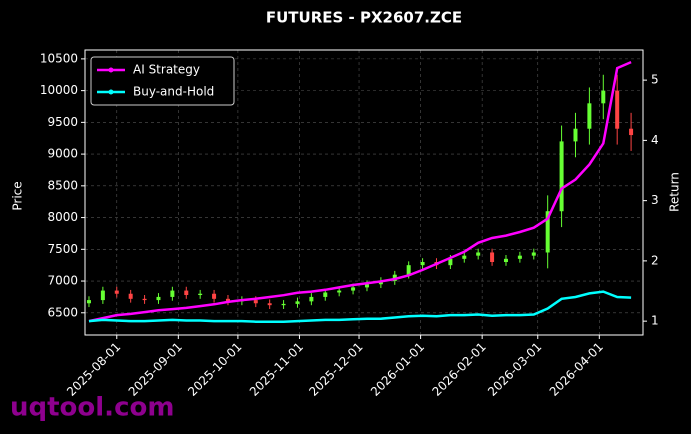 This screenshot has width=691, height=434. I want to click on y2-tick-label: 4, so click(655, 140).